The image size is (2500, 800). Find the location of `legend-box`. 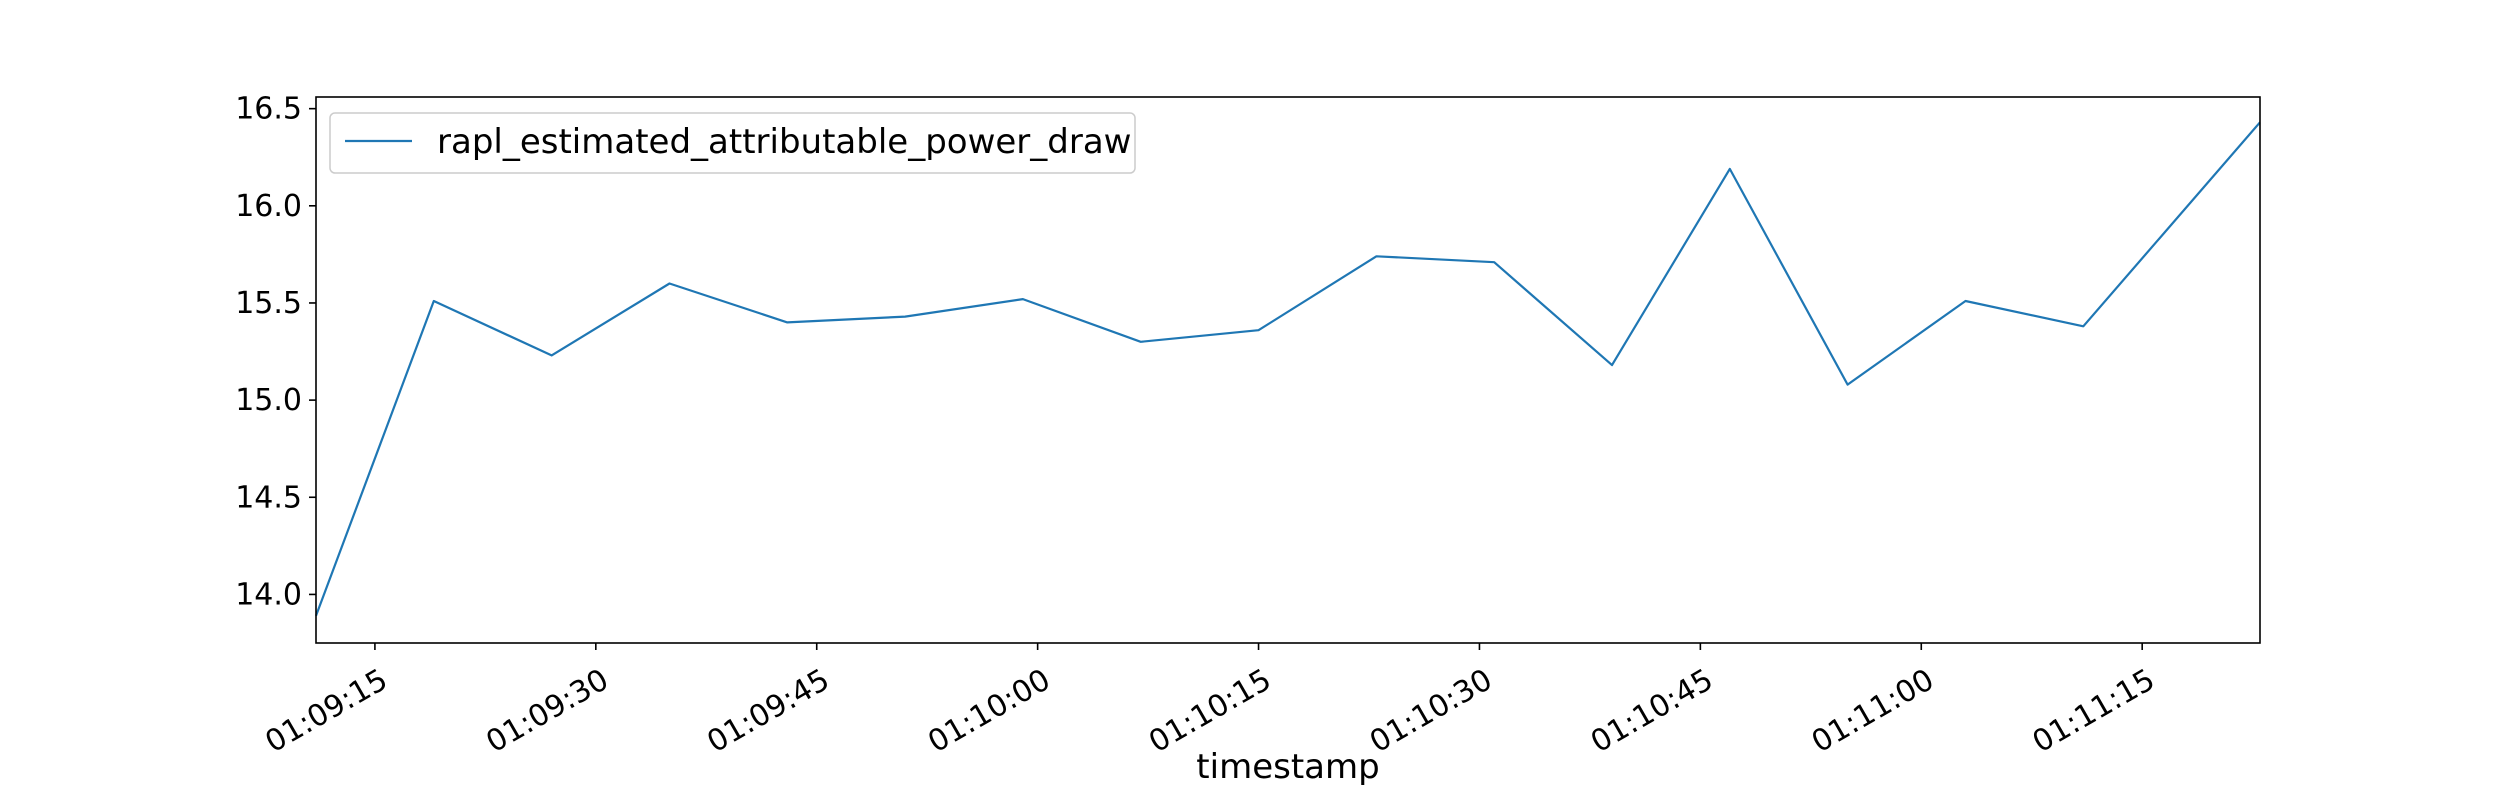

legend-box is located at coordinates (732, 143).